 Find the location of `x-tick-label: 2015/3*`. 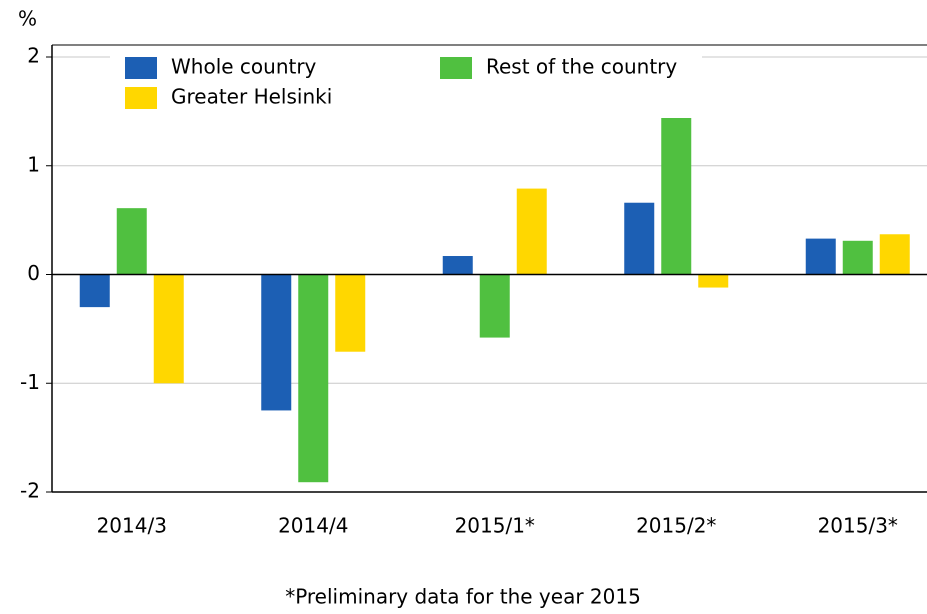

x-tick-label: 2015/3* is located at coordinates (858, 526).